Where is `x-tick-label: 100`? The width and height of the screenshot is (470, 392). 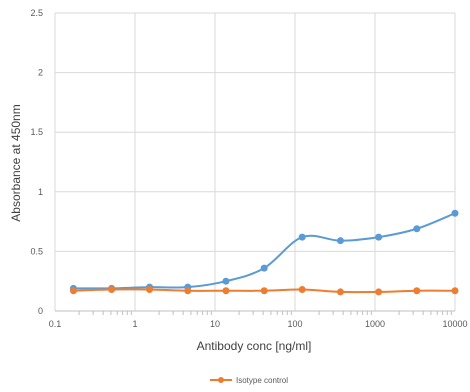
x-tick-label: 100 is located at coordinates (294, 324).